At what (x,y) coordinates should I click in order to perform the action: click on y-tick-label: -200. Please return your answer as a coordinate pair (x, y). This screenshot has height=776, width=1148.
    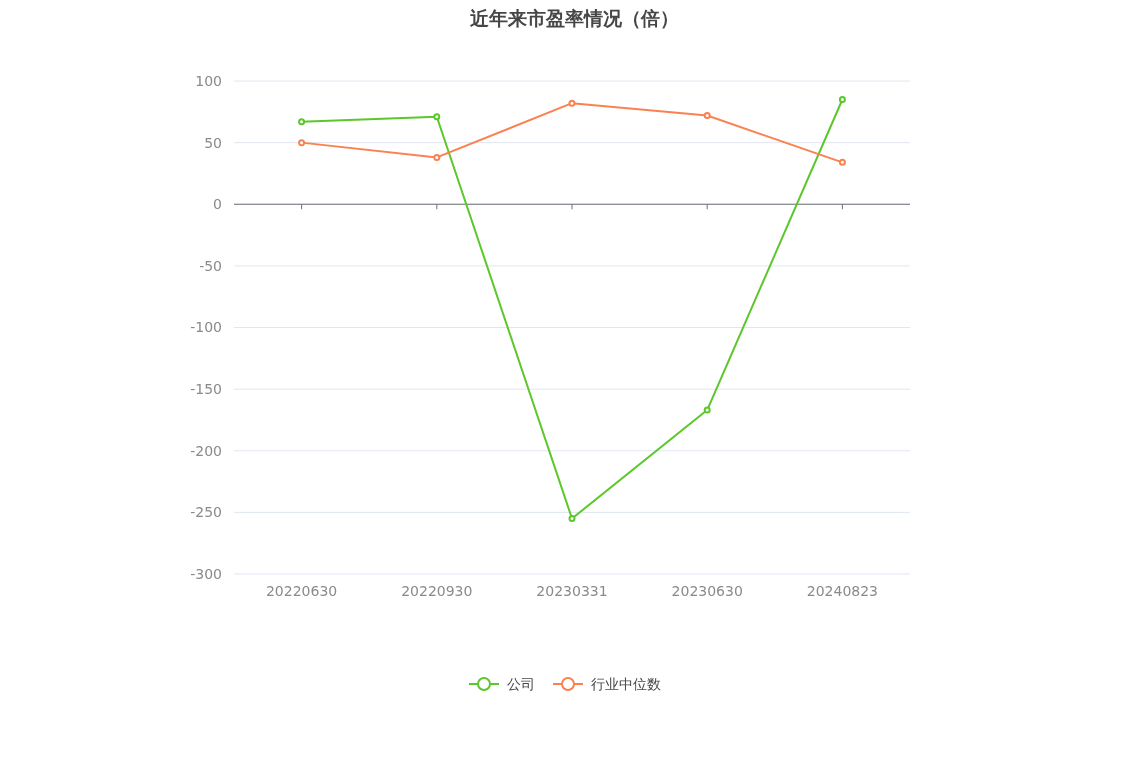
    Looking at the image, I should click on (206, 450).